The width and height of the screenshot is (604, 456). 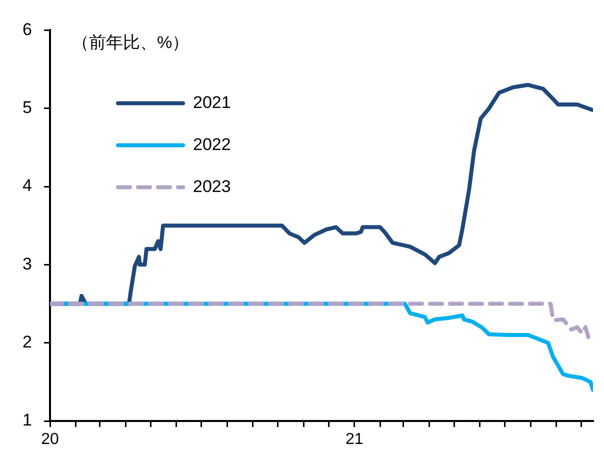 What do you see at coordinates (50, 439) in the screenshot?
I see `x-tick-label: 20` at bounding box center [50, 439].